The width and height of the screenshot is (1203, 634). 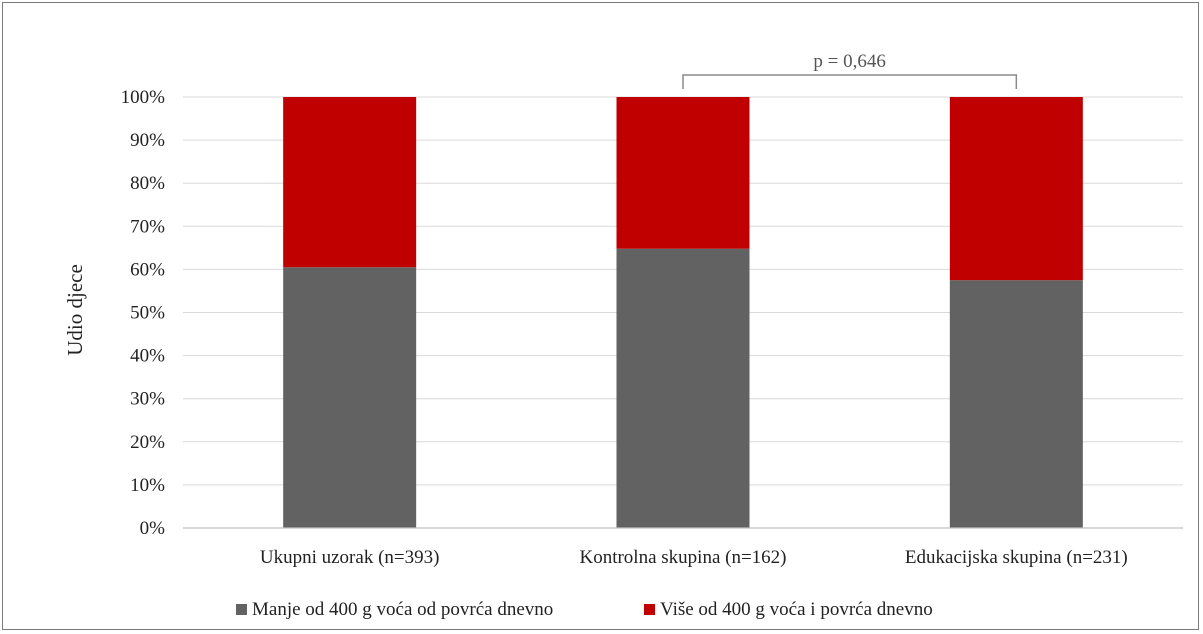 What do you see at coordinates (147, 183) in the screenshot?
I see `y-tick-label: 80%` at bounding box center [147, 183].